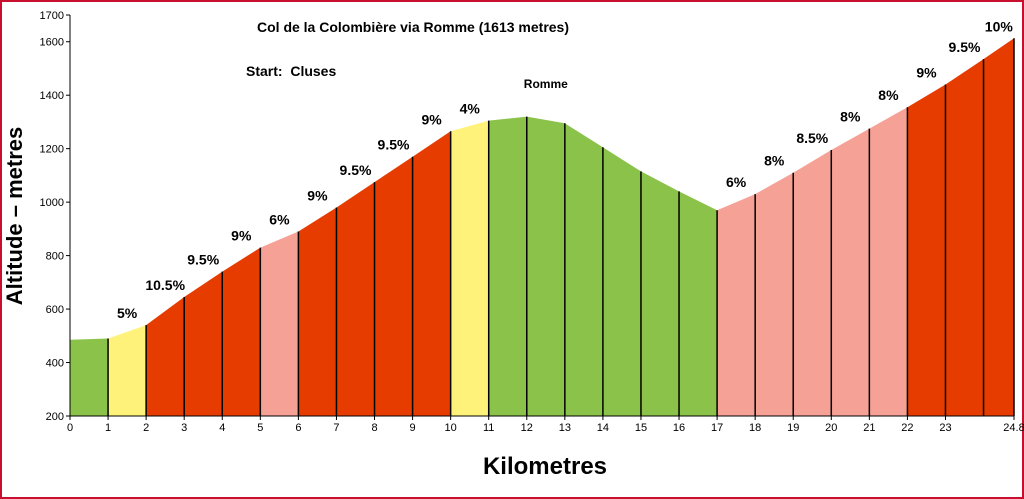 This screenshot has width=1024, height=499. Describe the element at coordinates (260, 428) in the screenshot. I see `x-tick-label: 5` at that location.